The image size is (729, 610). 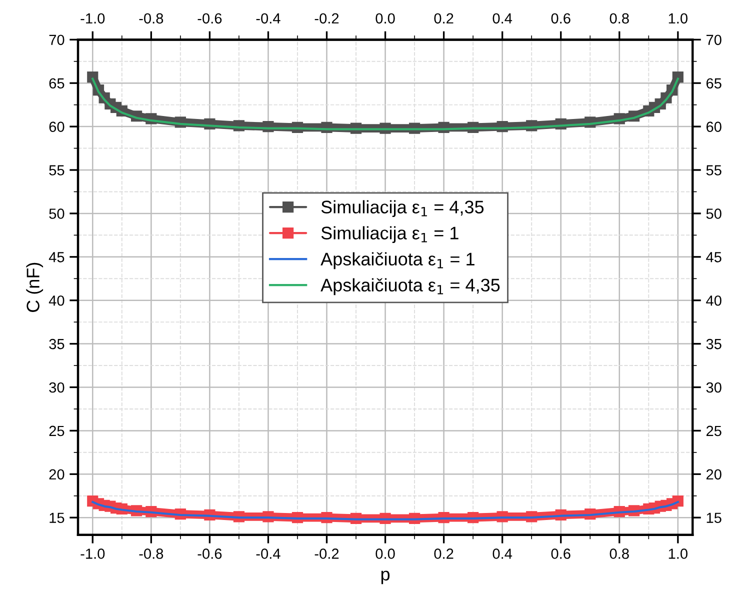 I want to click on y-tick-label: 35, so click(x=56, y=344).